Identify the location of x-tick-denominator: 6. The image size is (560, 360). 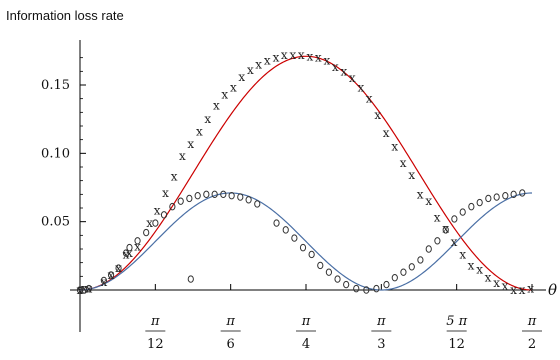
(231, 344).